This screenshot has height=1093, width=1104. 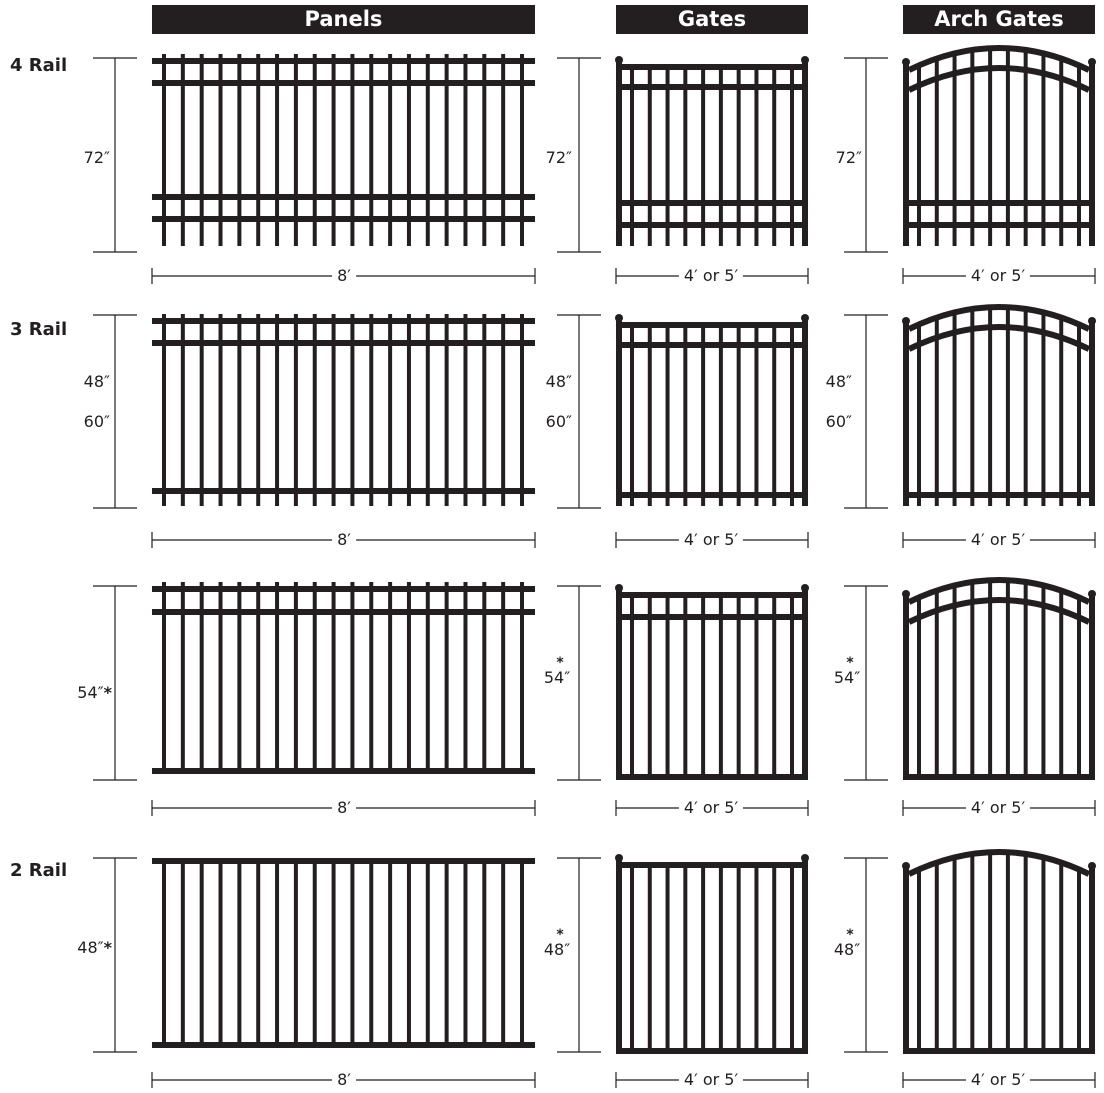 I want to click on gate-4-rail-left-post, so click(x=619, y=153).